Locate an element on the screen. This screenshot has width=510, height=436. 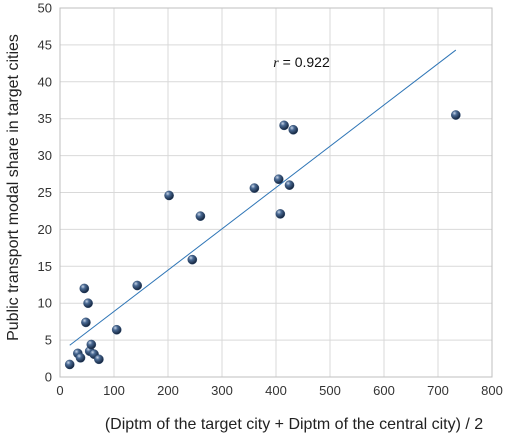
y-tick-label: 35 is located at coordinates (45, 118).